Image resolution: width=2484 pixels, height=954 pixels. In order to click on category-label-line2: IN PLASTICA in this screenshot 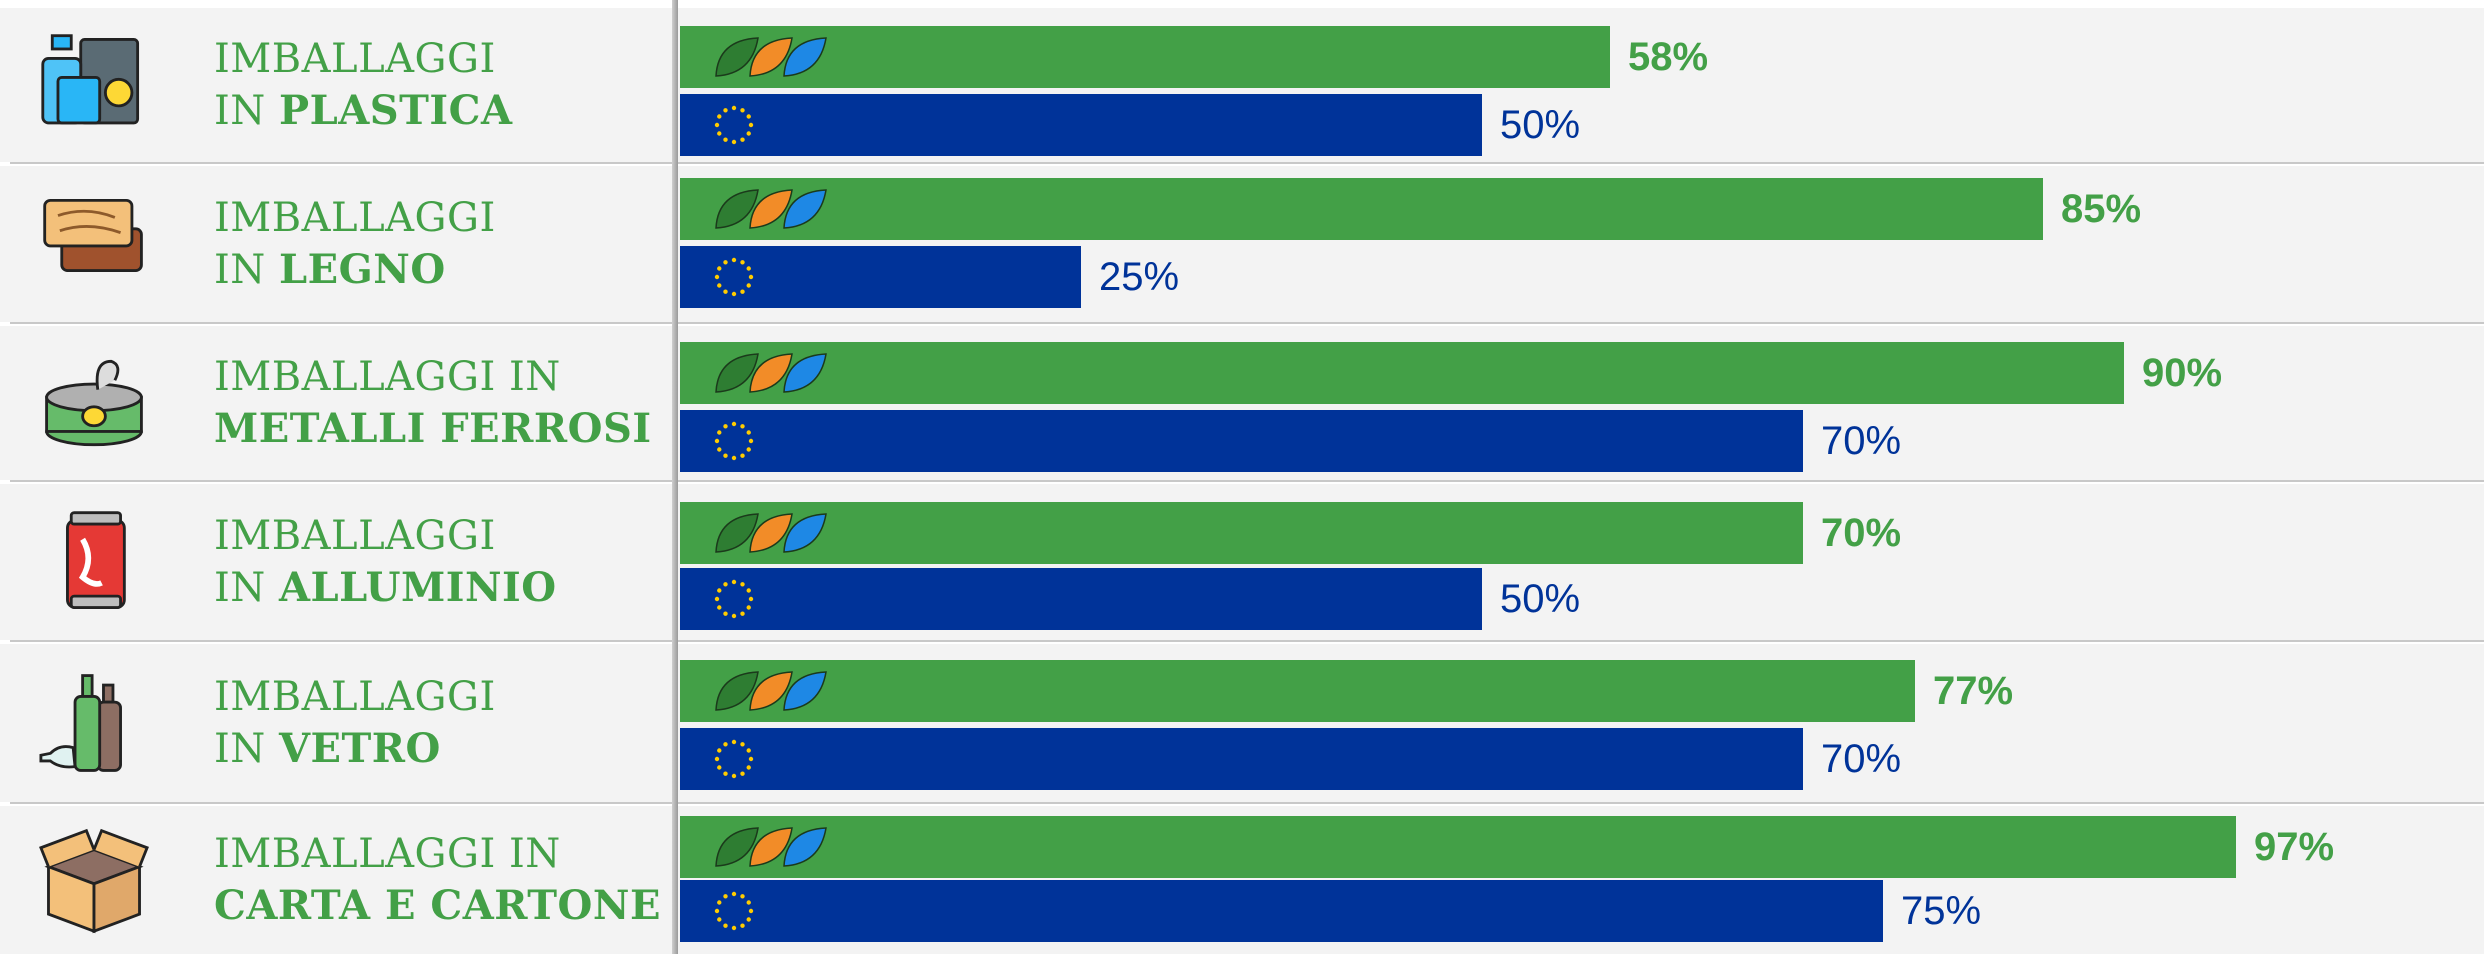, I will do `click(363, 111)`.